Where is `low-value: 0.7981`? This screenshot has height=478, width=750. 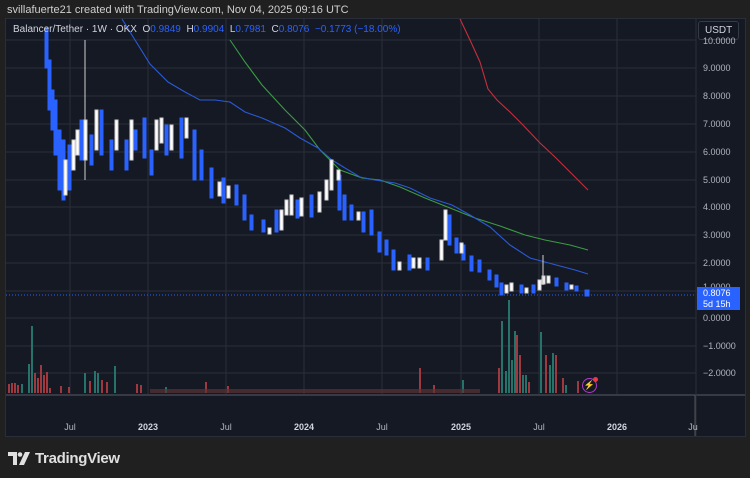 low-value: 0.7981 is located at coordinates (250, 29).